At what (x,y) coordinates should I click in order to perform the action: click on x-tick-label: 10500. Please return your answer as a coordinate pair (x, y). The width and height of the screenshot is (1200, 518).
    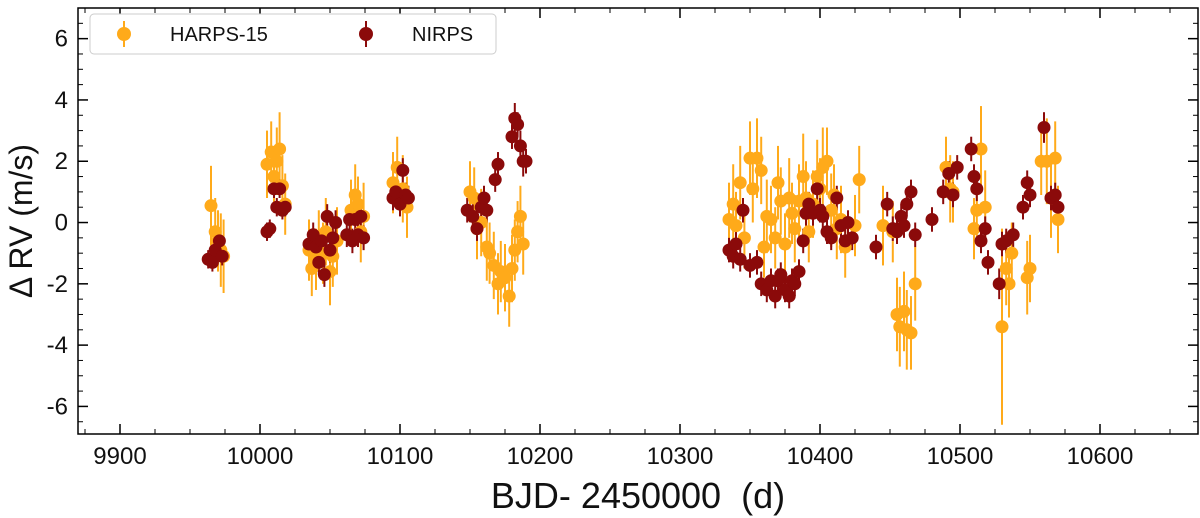
    Looking at the image, I should click on (960, 456).